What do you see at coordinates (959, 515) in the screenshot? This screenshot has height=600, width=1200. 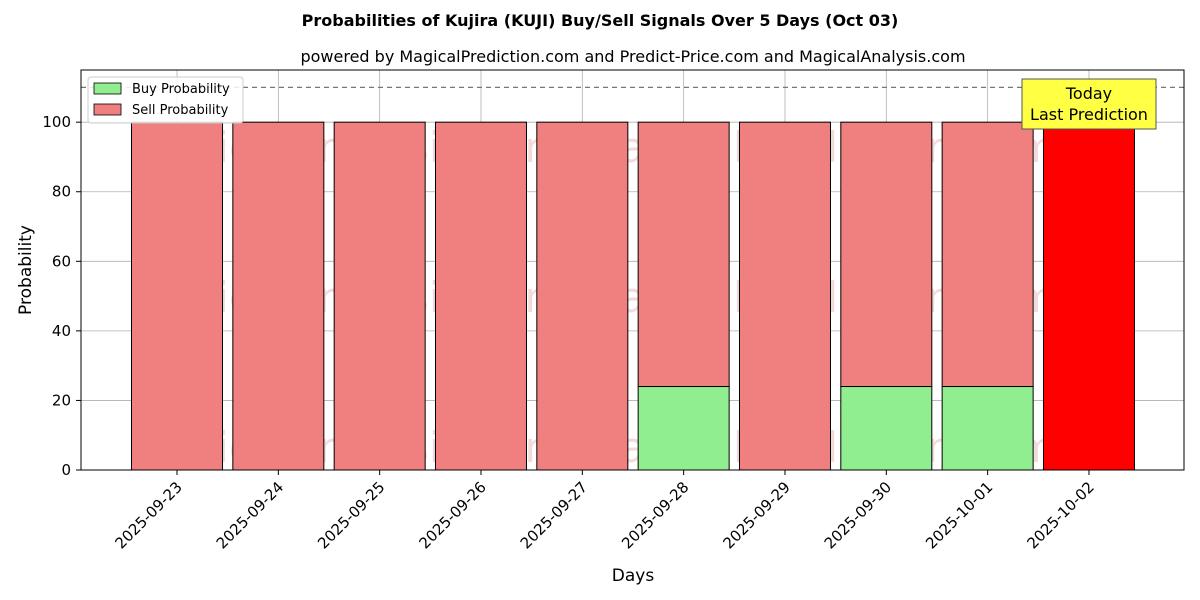 I see `x-tick-label: 2025-10-01` at bounding box center [959, 515].